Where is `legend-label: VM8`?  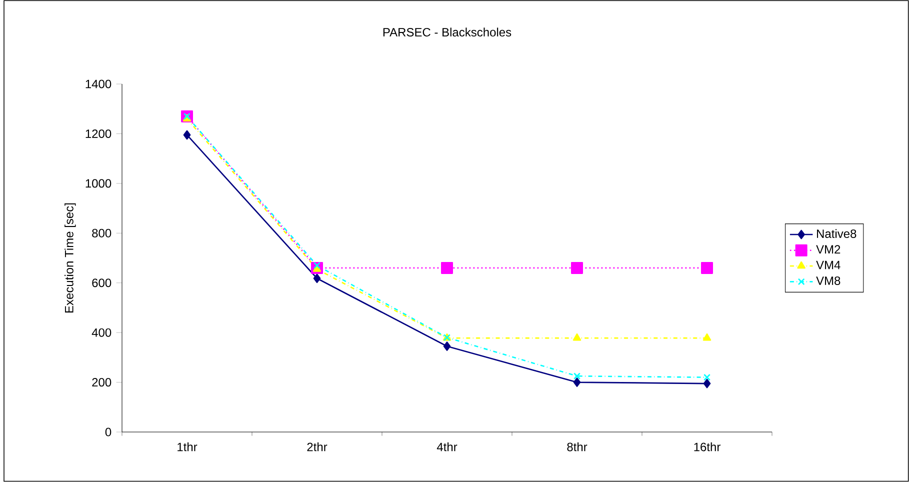
legend-label: VM8 is located at coordinates (828, 280).